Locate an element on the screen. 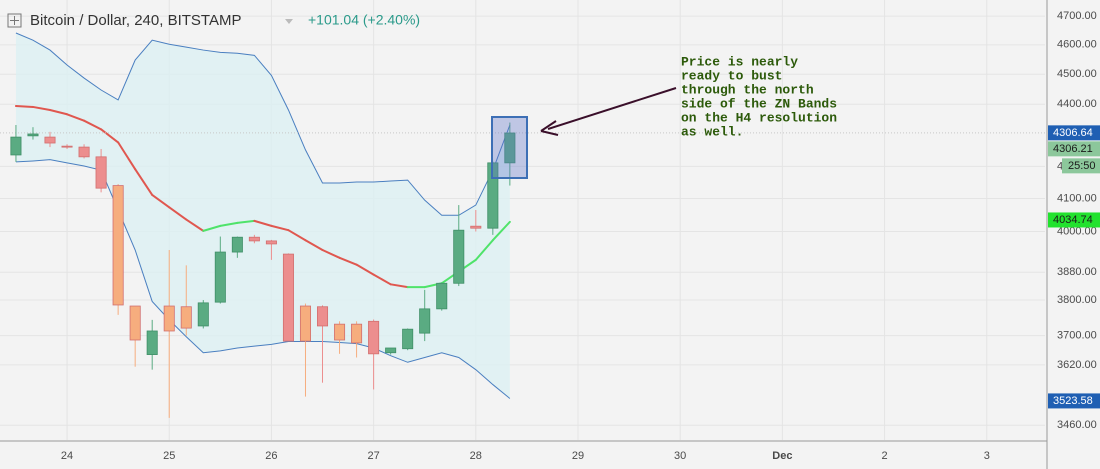 The image size is (1100, 469). y-tick-label: 3620.00 is located at coordinates (1077, 365).